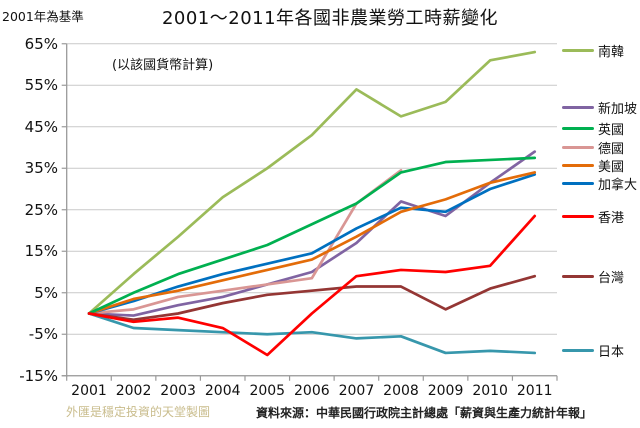 The image size is (640, 428). I want to click on x-axis-label: 2003, so click(178, 391).